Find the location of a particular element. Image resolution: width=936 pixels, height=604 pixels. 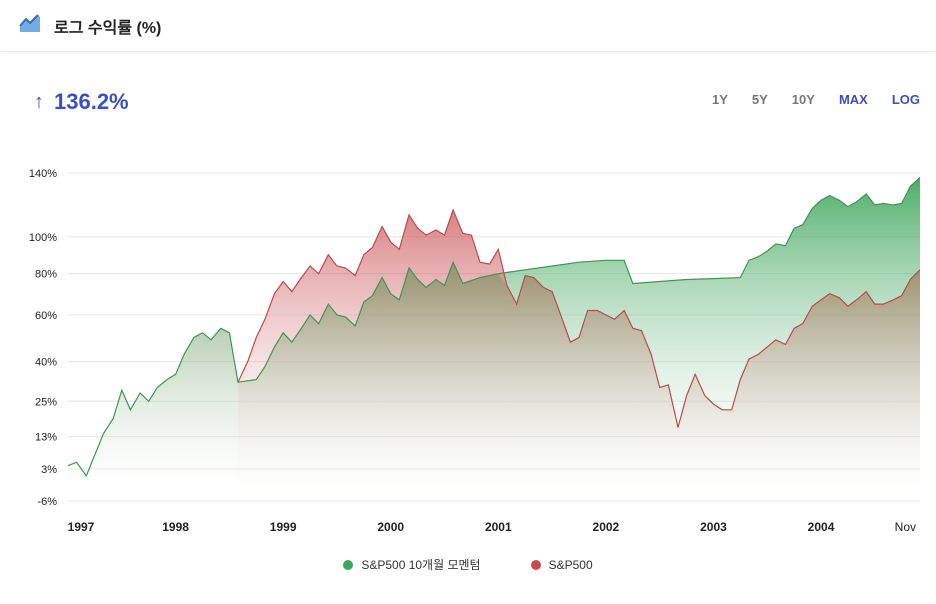

range-selector: 1Y 5Y 10Y MAX LOG is located at coordinates (804, 99).